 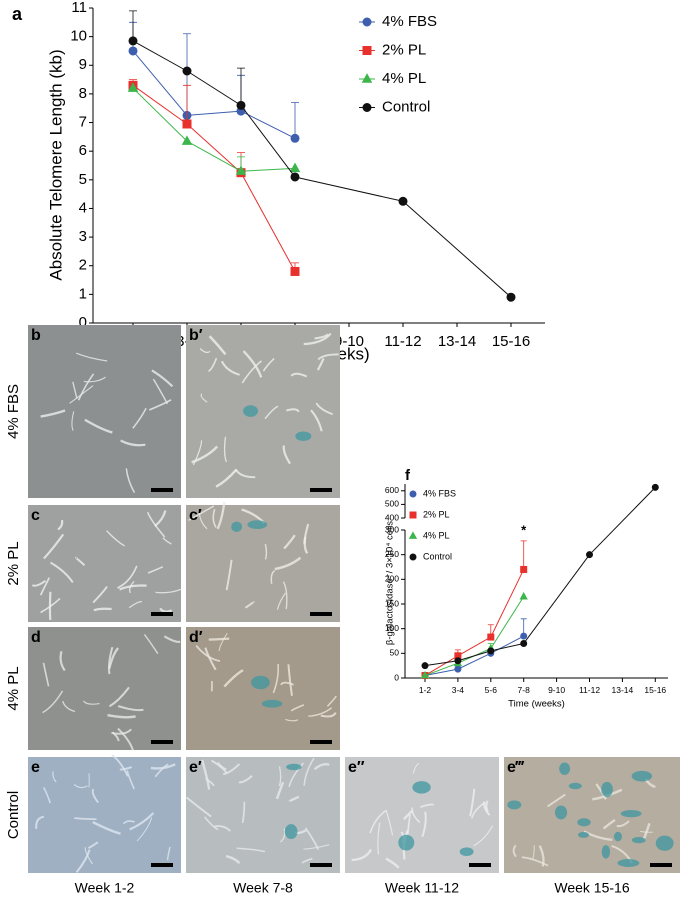 What do you see at coordinates (392, 517) in the screenshot?
I see `y-tick-label: 400` at bounding box center [392, 517].